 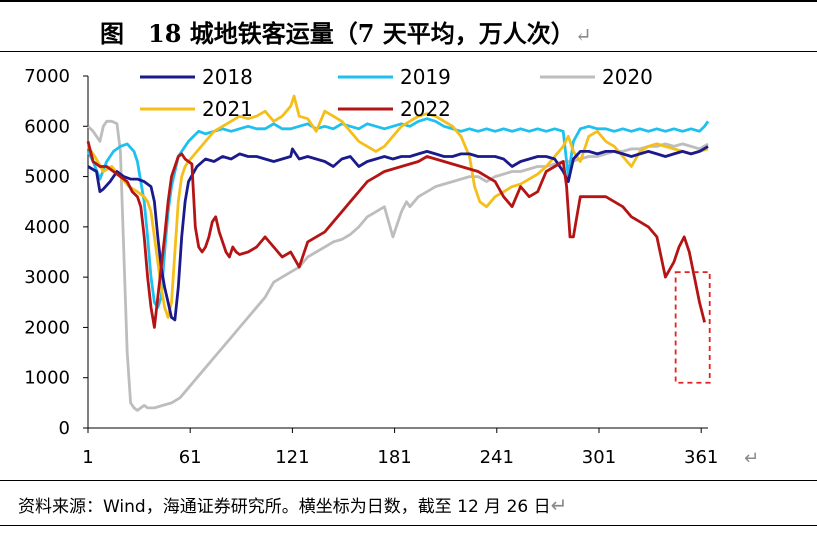 What do you see at coordinates (394, 457) in the screenshot?
I see `x-tick-label: 181` at bounding box center [394, 457].